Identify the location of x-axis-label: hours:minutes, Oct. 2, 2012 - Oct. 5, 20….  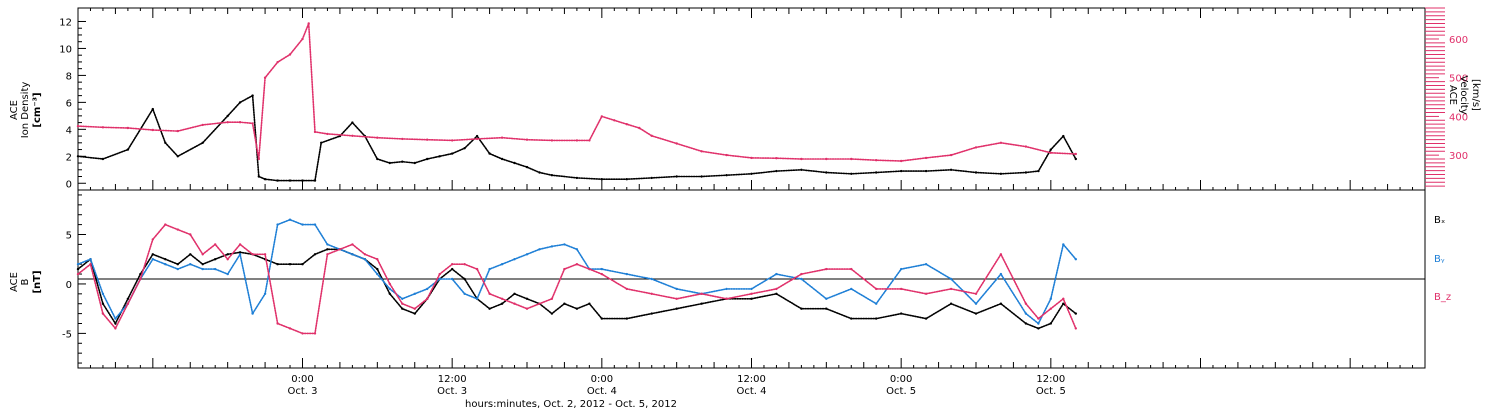
(571, 404).